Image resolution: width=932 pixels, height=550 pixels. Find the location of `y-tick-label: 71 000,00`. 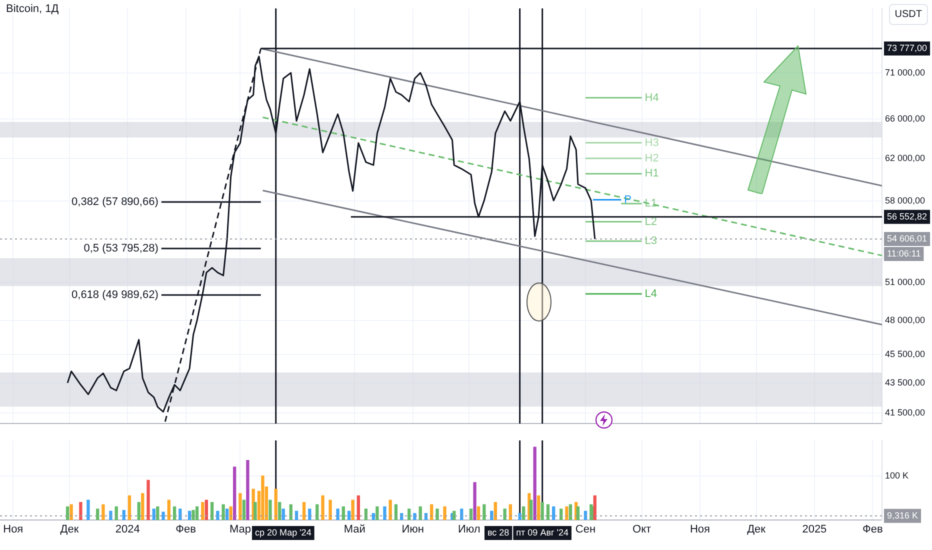

y-tick-label: 71 000,00 is located at coordinates (905, 72).